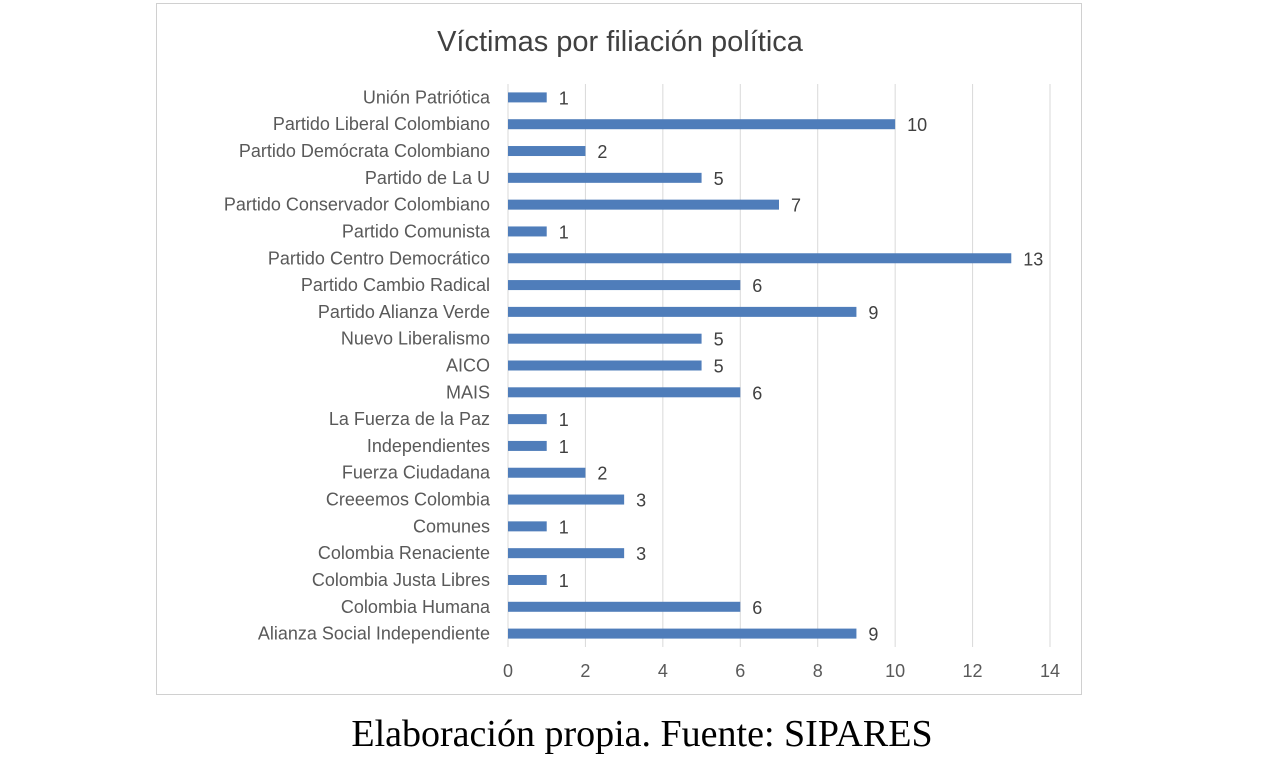  What do you see at coordinates (427, 97) in the screenshot?
I see `category-label: Unión Patriótica` at bounding box center [427, 97].